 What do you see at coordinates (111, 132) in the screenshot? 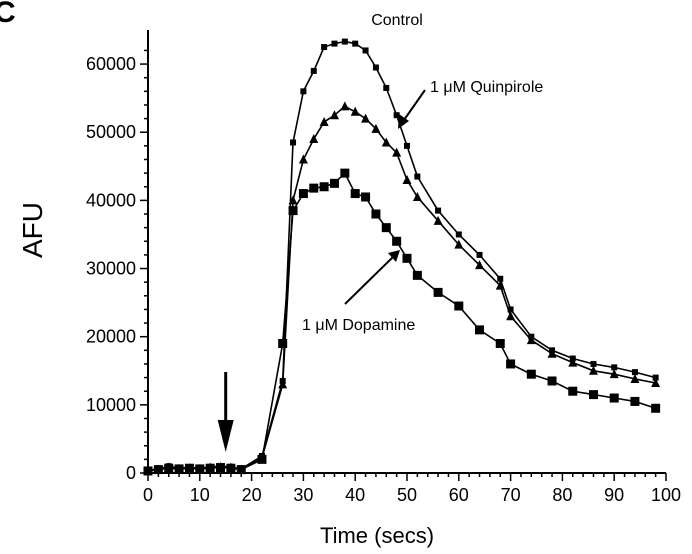
I see `y-tick-label: 50000` at bounding box center [111, 132].